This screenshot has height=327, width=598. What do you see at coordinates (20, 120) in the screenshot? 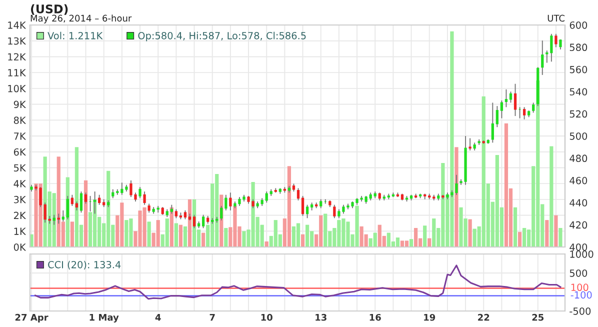
I see `y-tick-label: 8K` at bounding box center [20, 120].